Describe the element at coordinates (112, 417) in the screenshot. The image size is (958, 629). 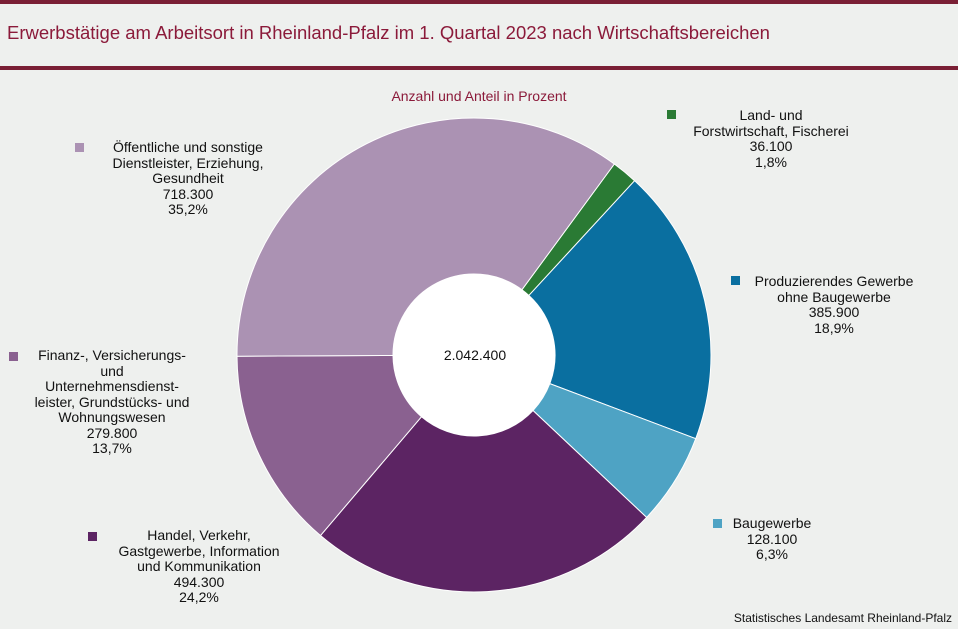
I see `slice-label-line: Wohnungswesen` at that location.